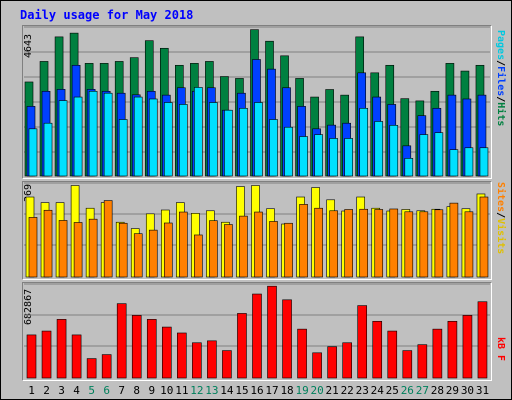  I want to click on day-label-28: 28, so click(437, 390).